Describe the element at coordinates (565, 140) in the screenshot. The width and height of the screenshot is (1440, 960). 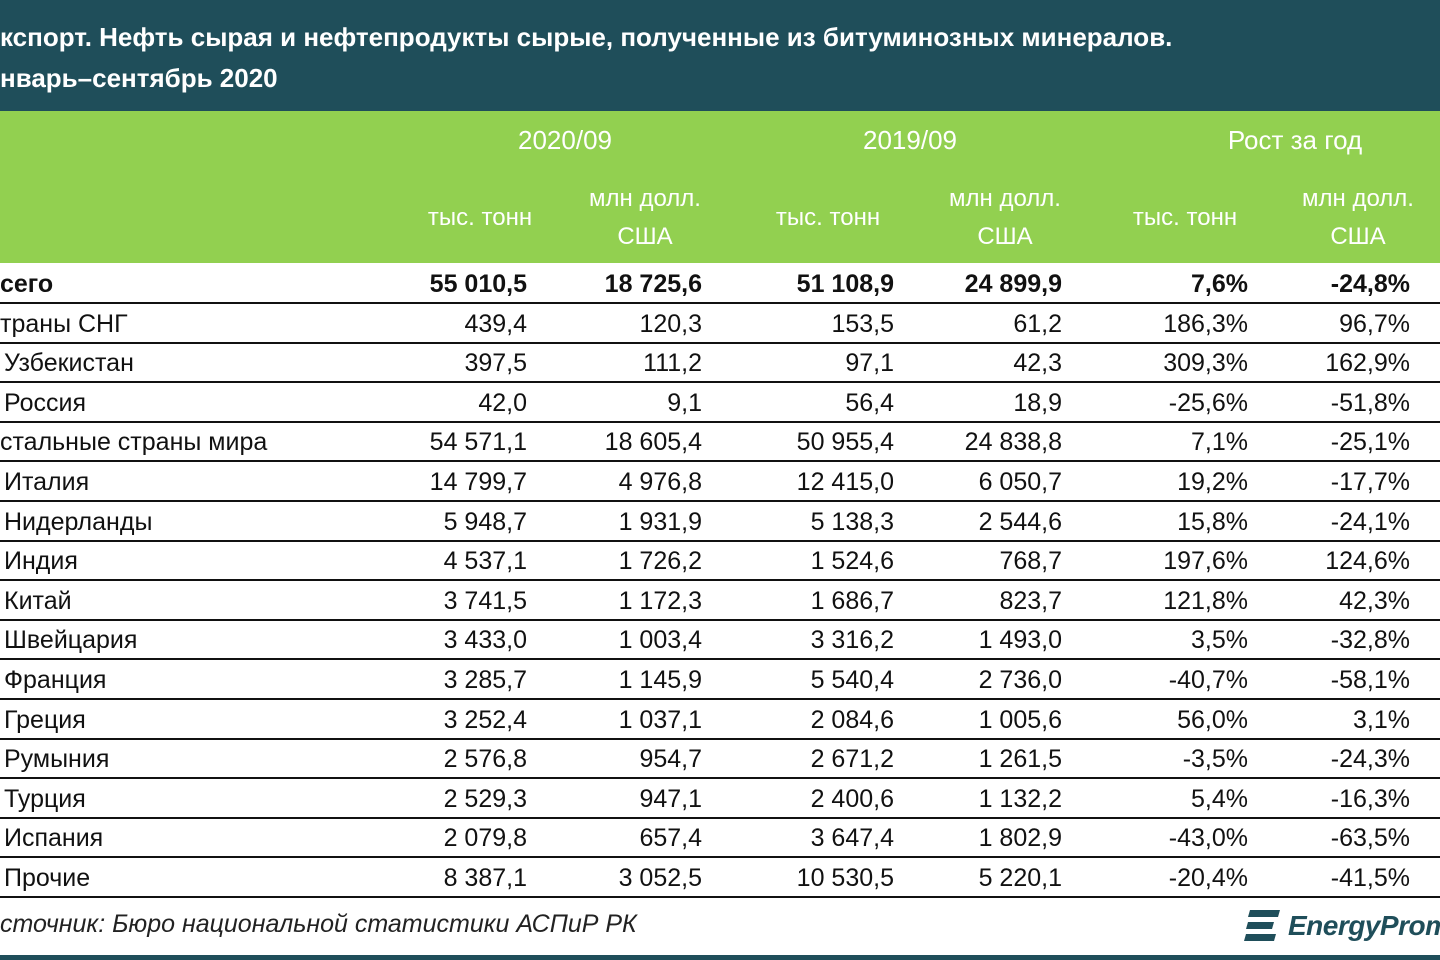
I see `header-2020: 2020/09` at that location.